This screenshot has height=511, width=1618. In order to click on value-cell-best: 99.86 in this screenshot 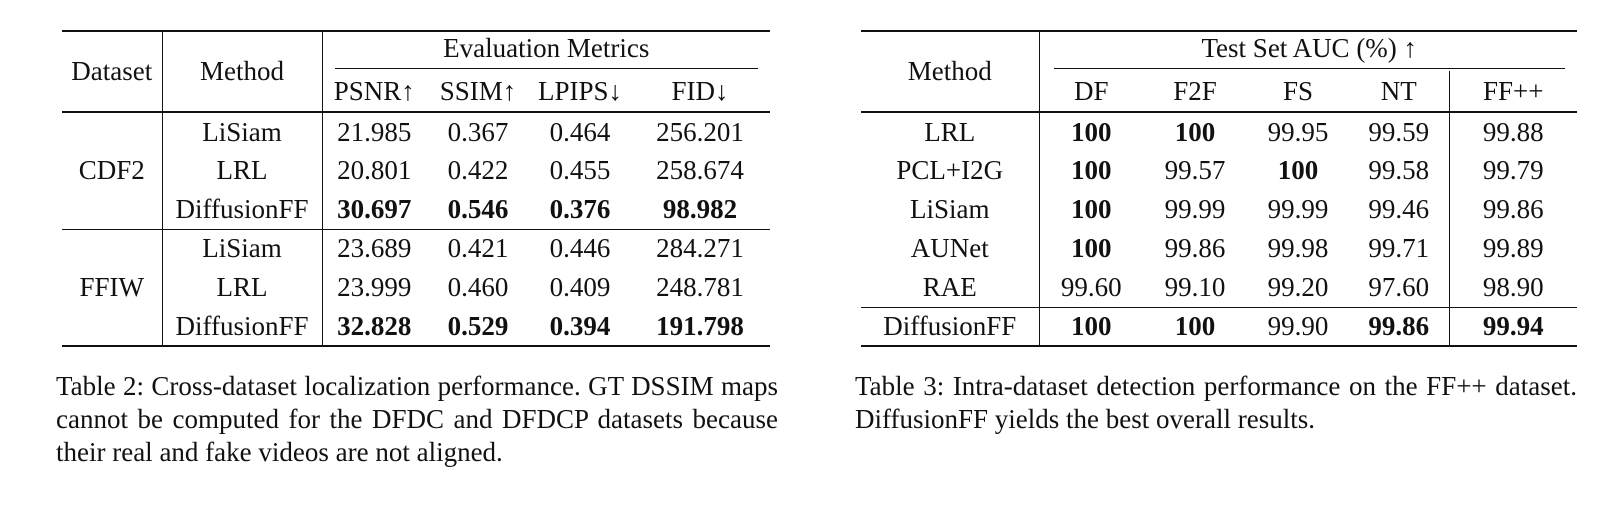, I will do `click(1399, 326)`.